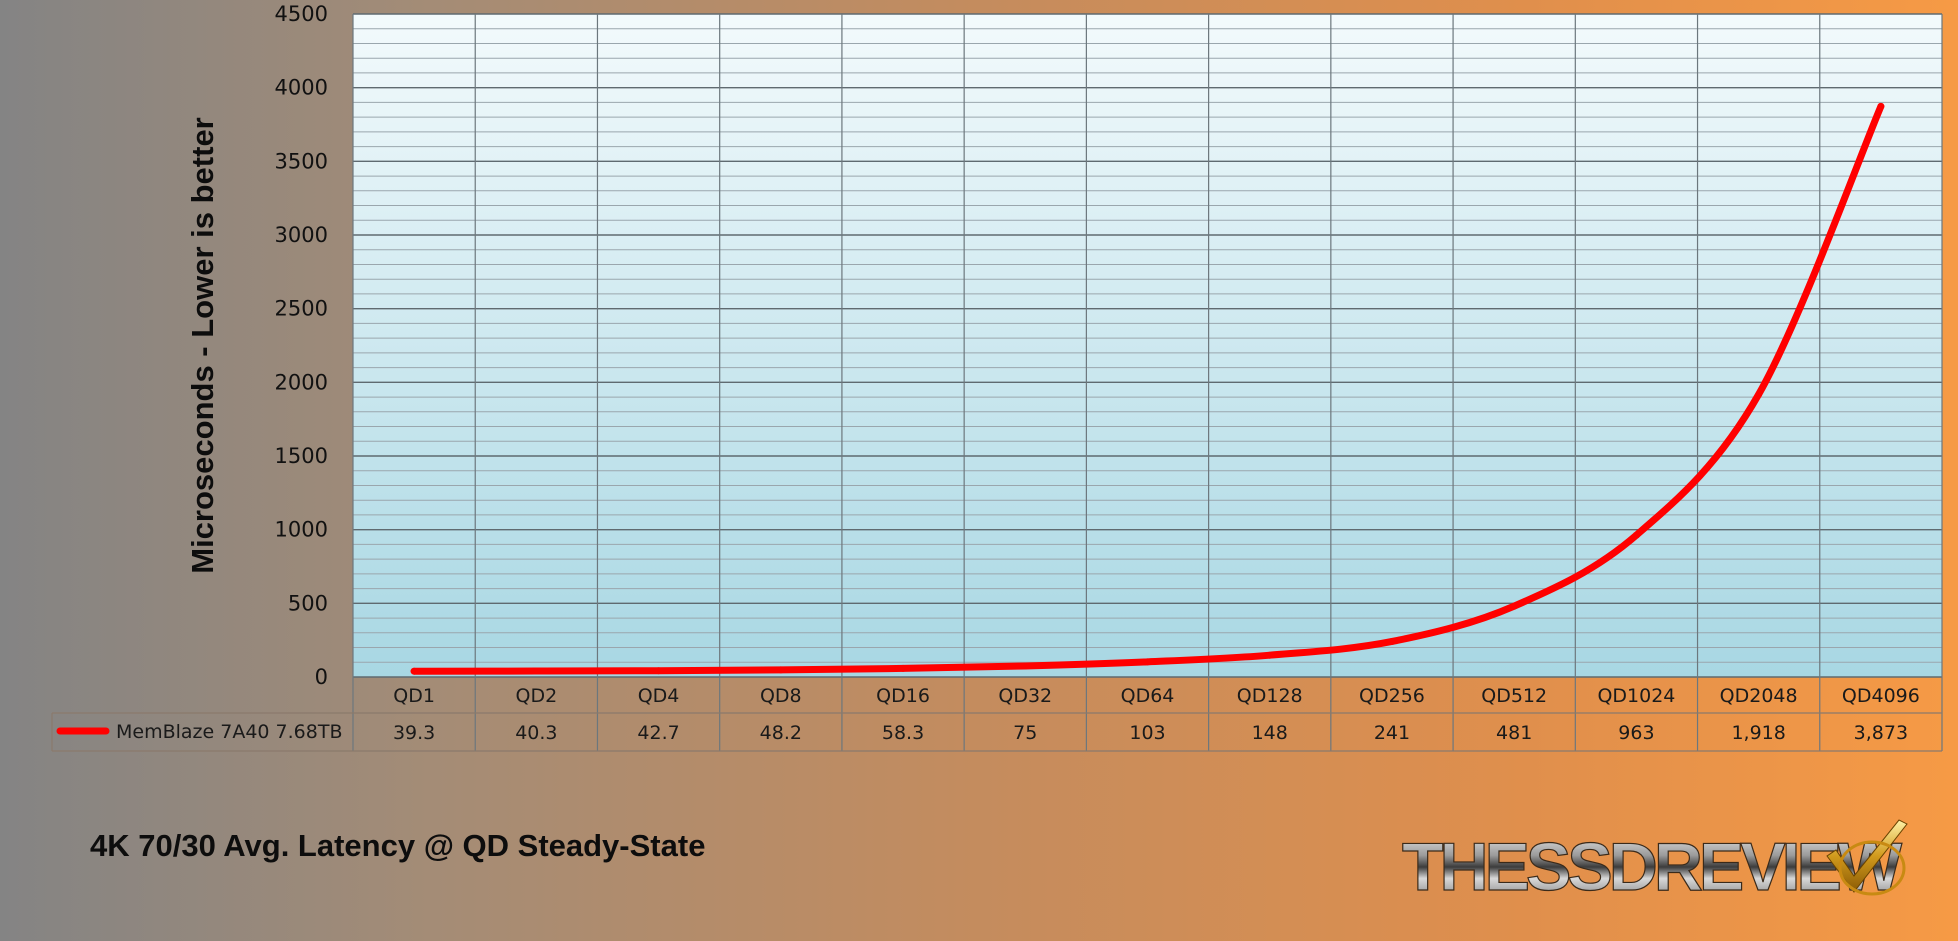 Image resolution: width=1958 pixels, height=941 pixels. I want to click on y-tick-label: 500, so click(308, 603).